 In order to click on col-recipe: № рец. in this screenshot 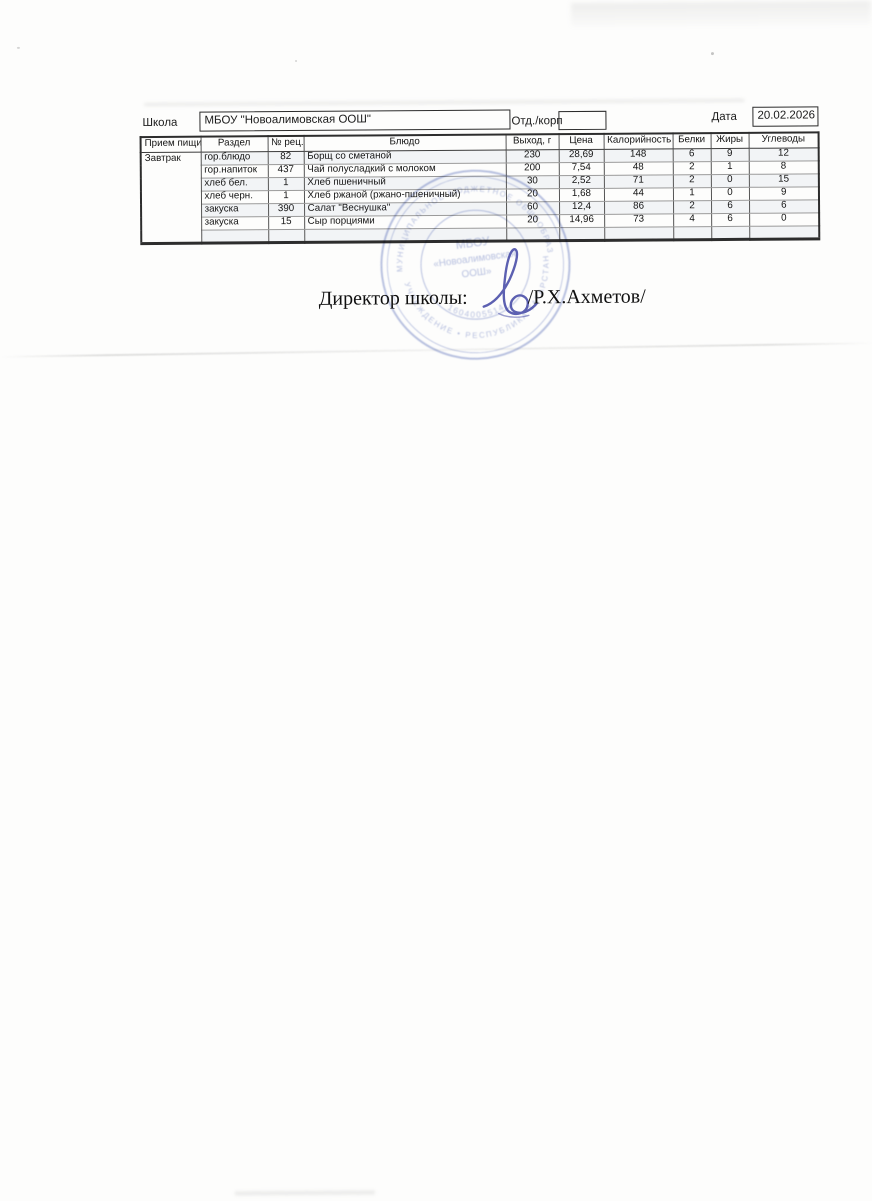, I will do `click(285, 143)`.